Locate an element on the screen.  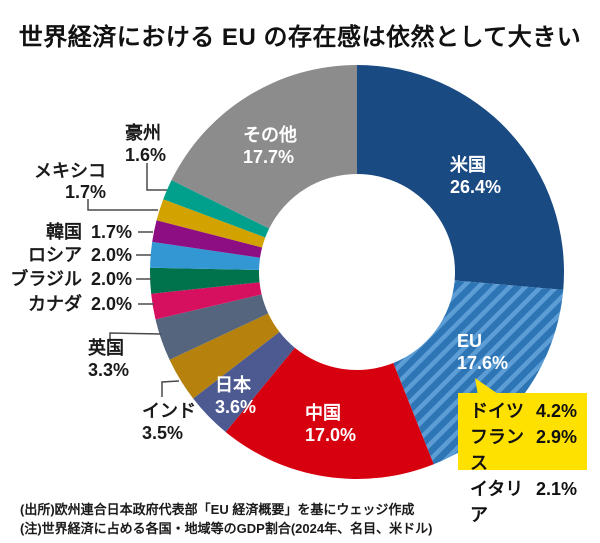
segment-name: インド is located at coordinates (169, 411).